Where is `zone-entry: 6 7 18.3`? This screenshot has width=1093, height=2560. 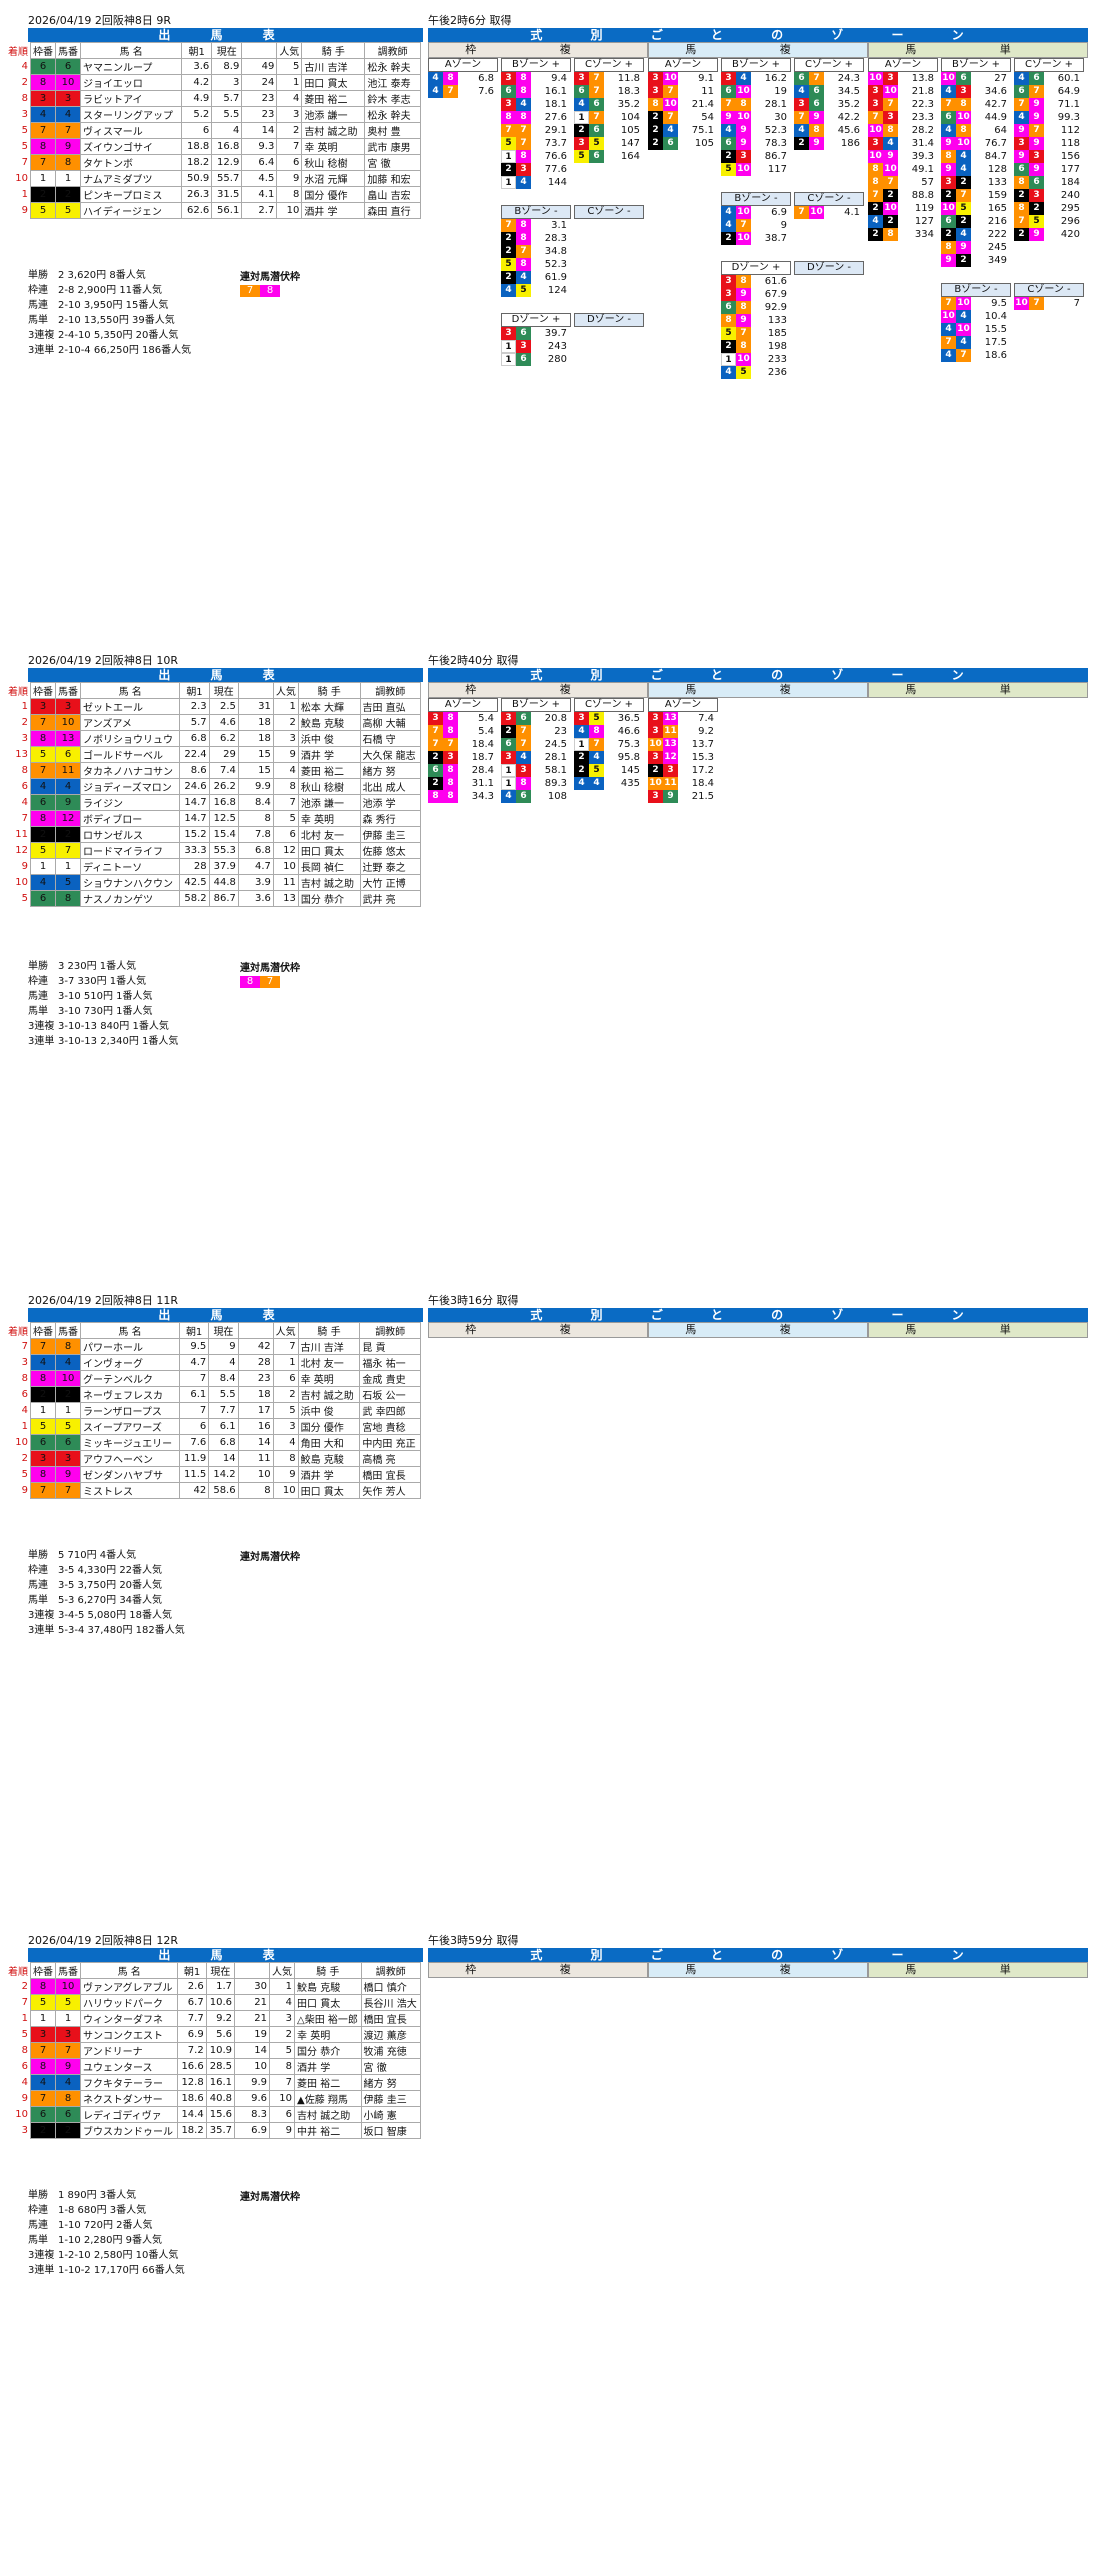
zone-entry: 6 7 18.3 is located at coordinates (609, 91).